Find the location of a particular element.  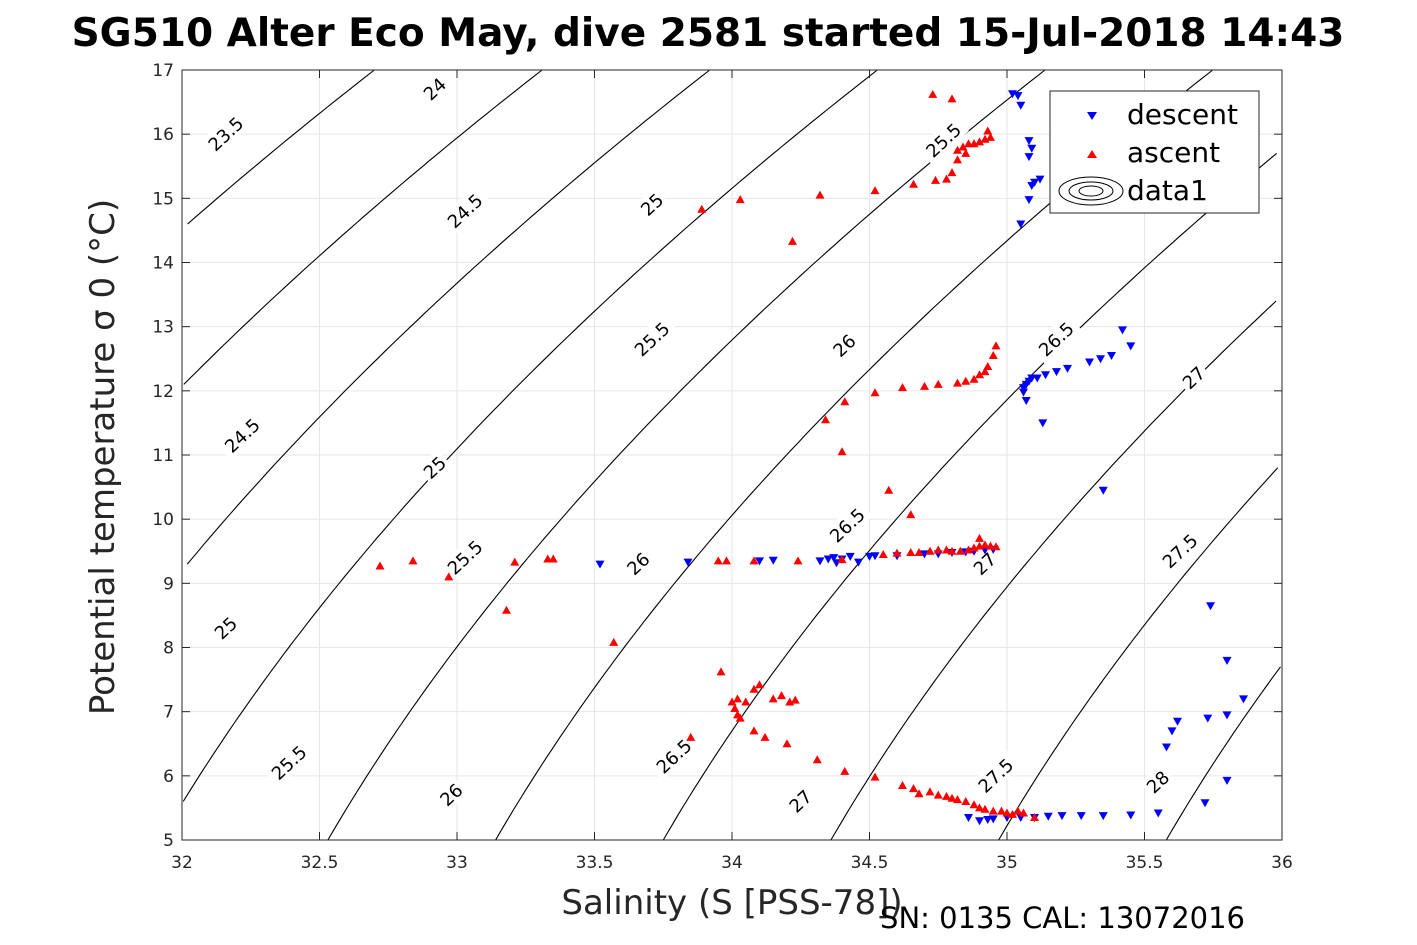

y-tick-label: 12 is located at coordinates (163, 392).